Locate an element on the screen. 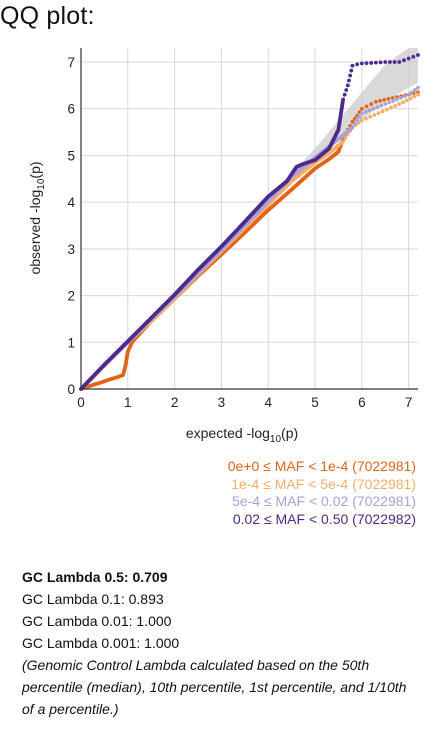  gc-lambda-0001: GC Lambda 0.001: 1.000 is located at coordinates (101, 643).